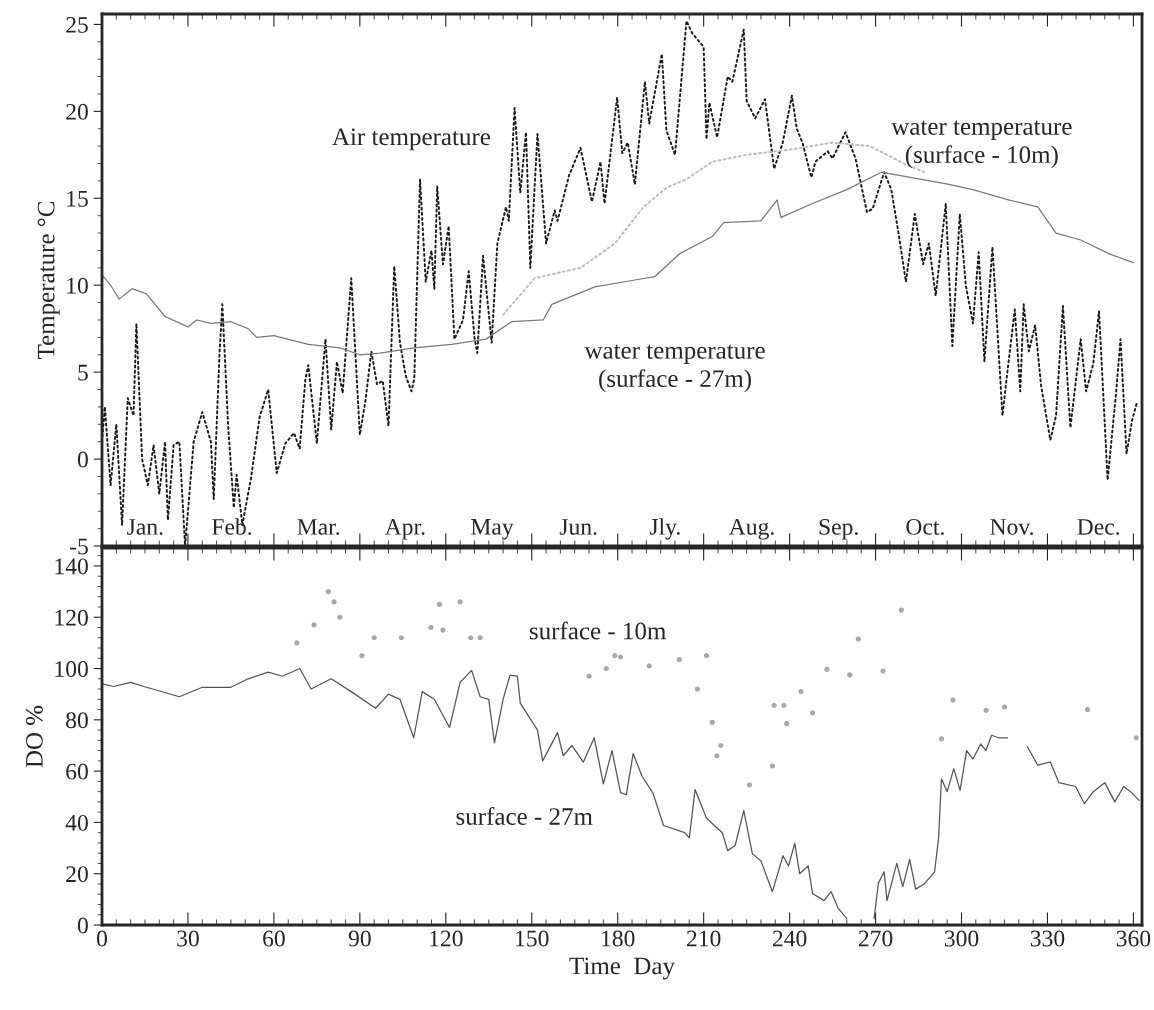  What do you see at coordinates (838, 529) in the screenshot?
I see `annotation: Sep.` at bounding box center [838, 529].